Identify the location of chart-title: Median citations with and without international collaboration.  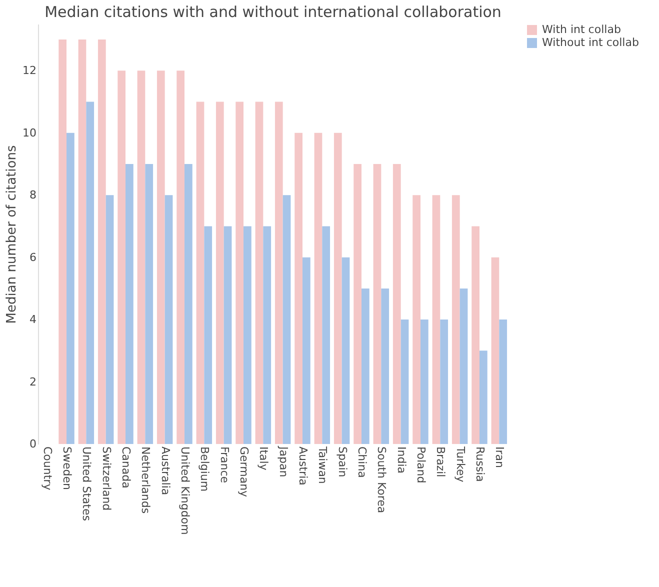
(273, 12).